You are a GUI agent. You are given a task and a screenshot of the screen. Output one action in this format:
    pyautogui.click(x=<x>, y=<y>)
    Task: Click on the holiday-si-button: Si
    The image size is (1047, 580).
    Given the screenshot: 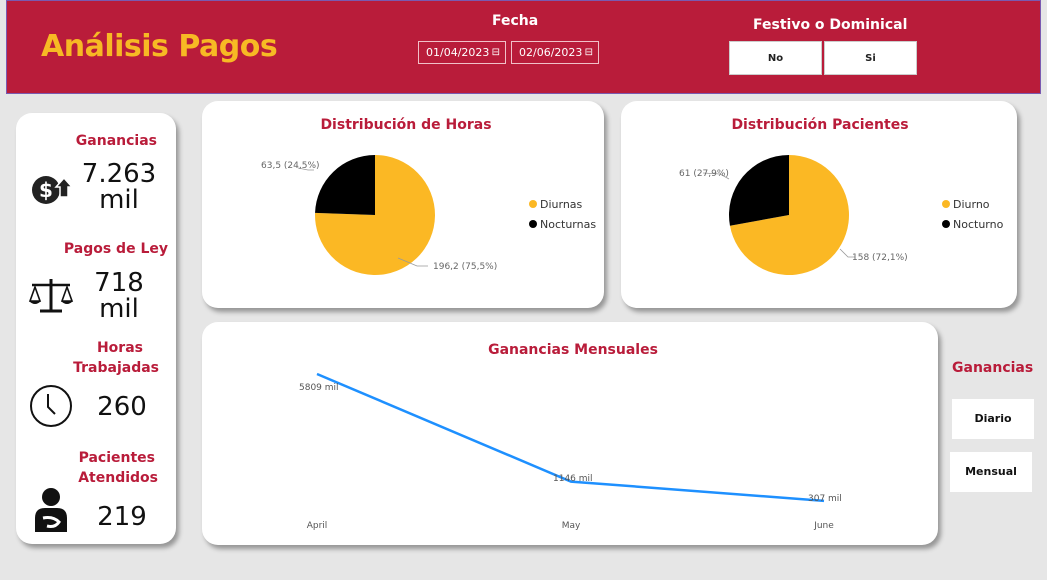 What is the action you would take?
    pyautogui.click(x=870, y=58)
    